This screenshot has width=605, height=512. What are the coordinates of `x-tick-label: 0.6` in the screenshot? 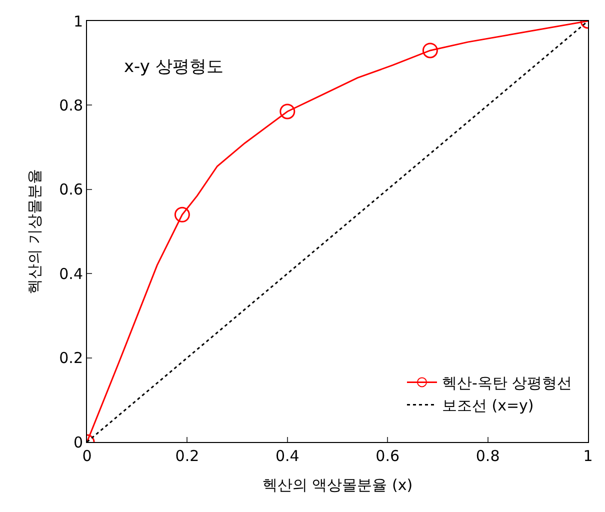 It's located at (388, 456).